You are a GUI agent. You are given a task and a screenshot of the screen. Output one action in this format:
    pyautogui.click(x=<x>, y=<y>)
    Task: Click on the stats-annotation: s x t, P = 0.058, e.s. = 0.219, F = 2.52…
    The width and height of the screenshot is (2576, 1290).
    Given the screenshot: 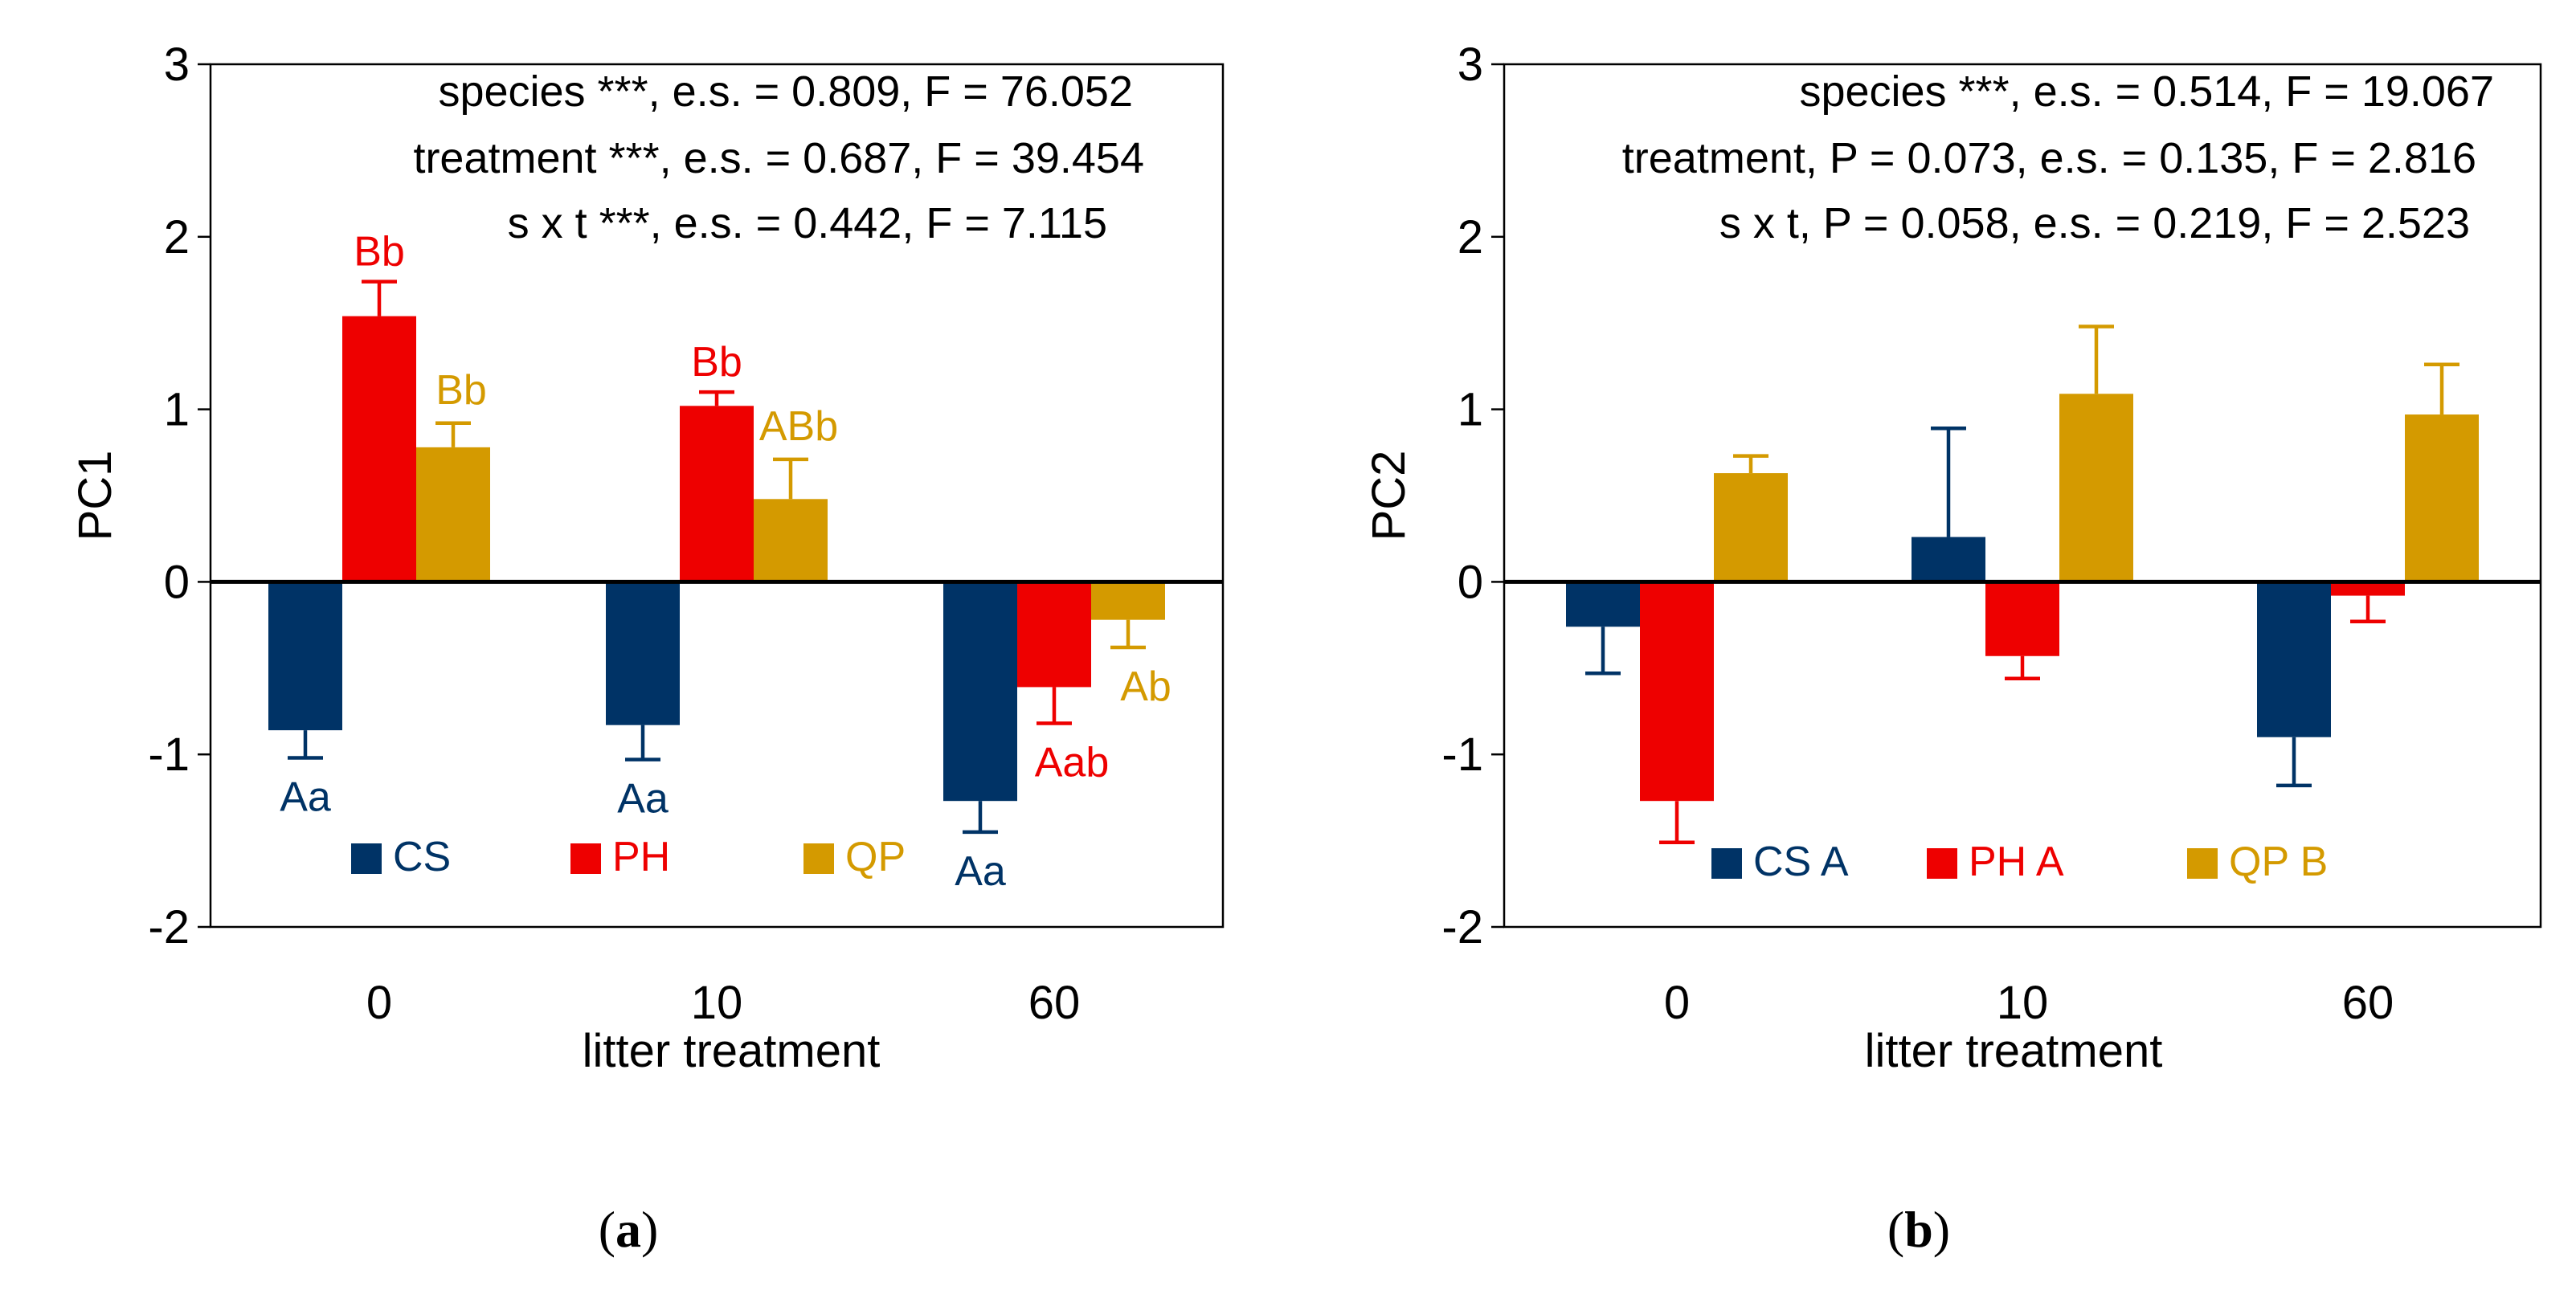 What is the action you would take?
    pyautogui.click(x=2094, y=223)
    